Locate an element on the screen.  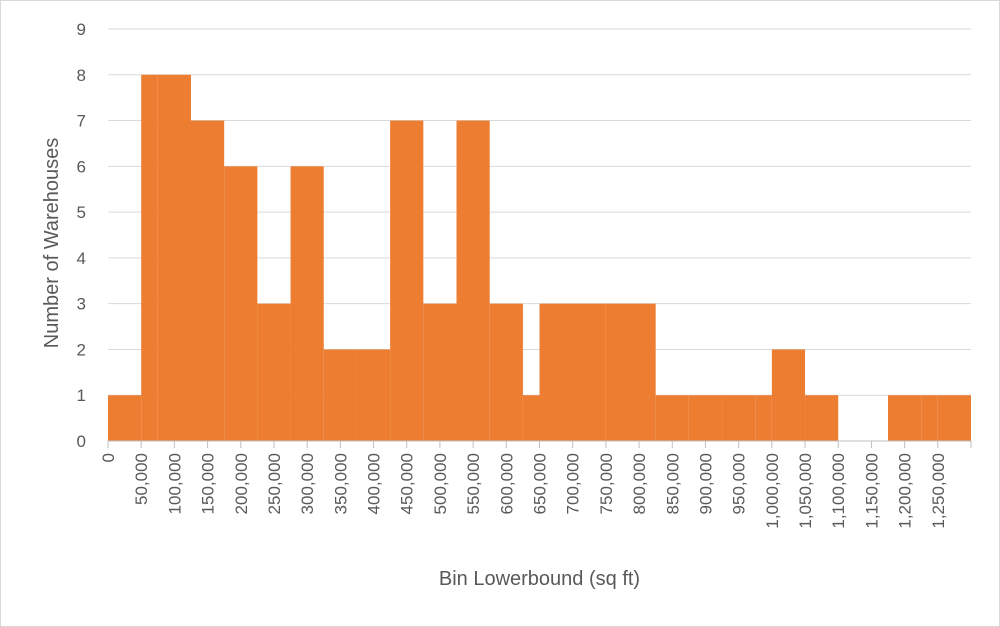
x-tick-label: 1,100,000 is located at coordinates (838, 491).